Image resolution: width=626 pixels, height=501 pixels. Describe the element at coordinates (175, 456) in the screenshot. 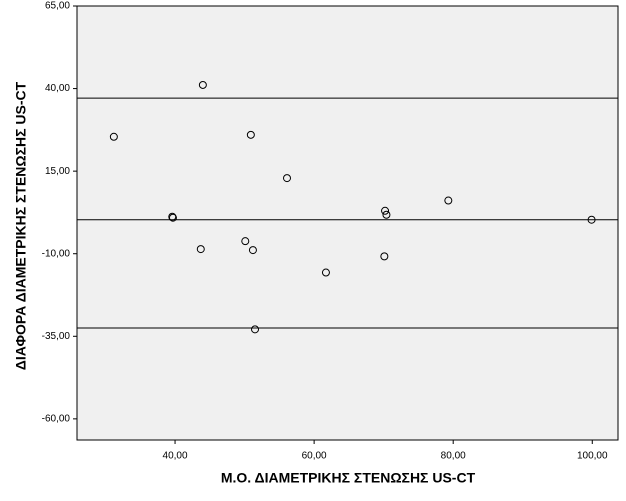

I see `x-tick-label: 40,00` at that location.